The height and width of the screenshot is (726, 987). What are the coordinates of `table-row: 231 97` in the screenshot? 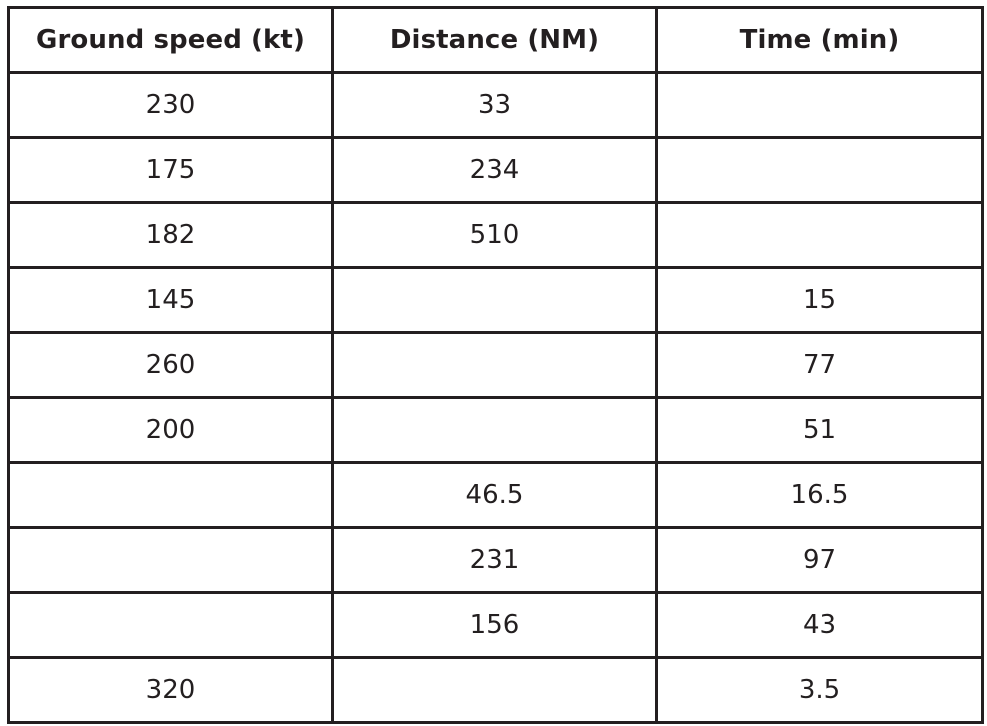 It's located at (495, 560).